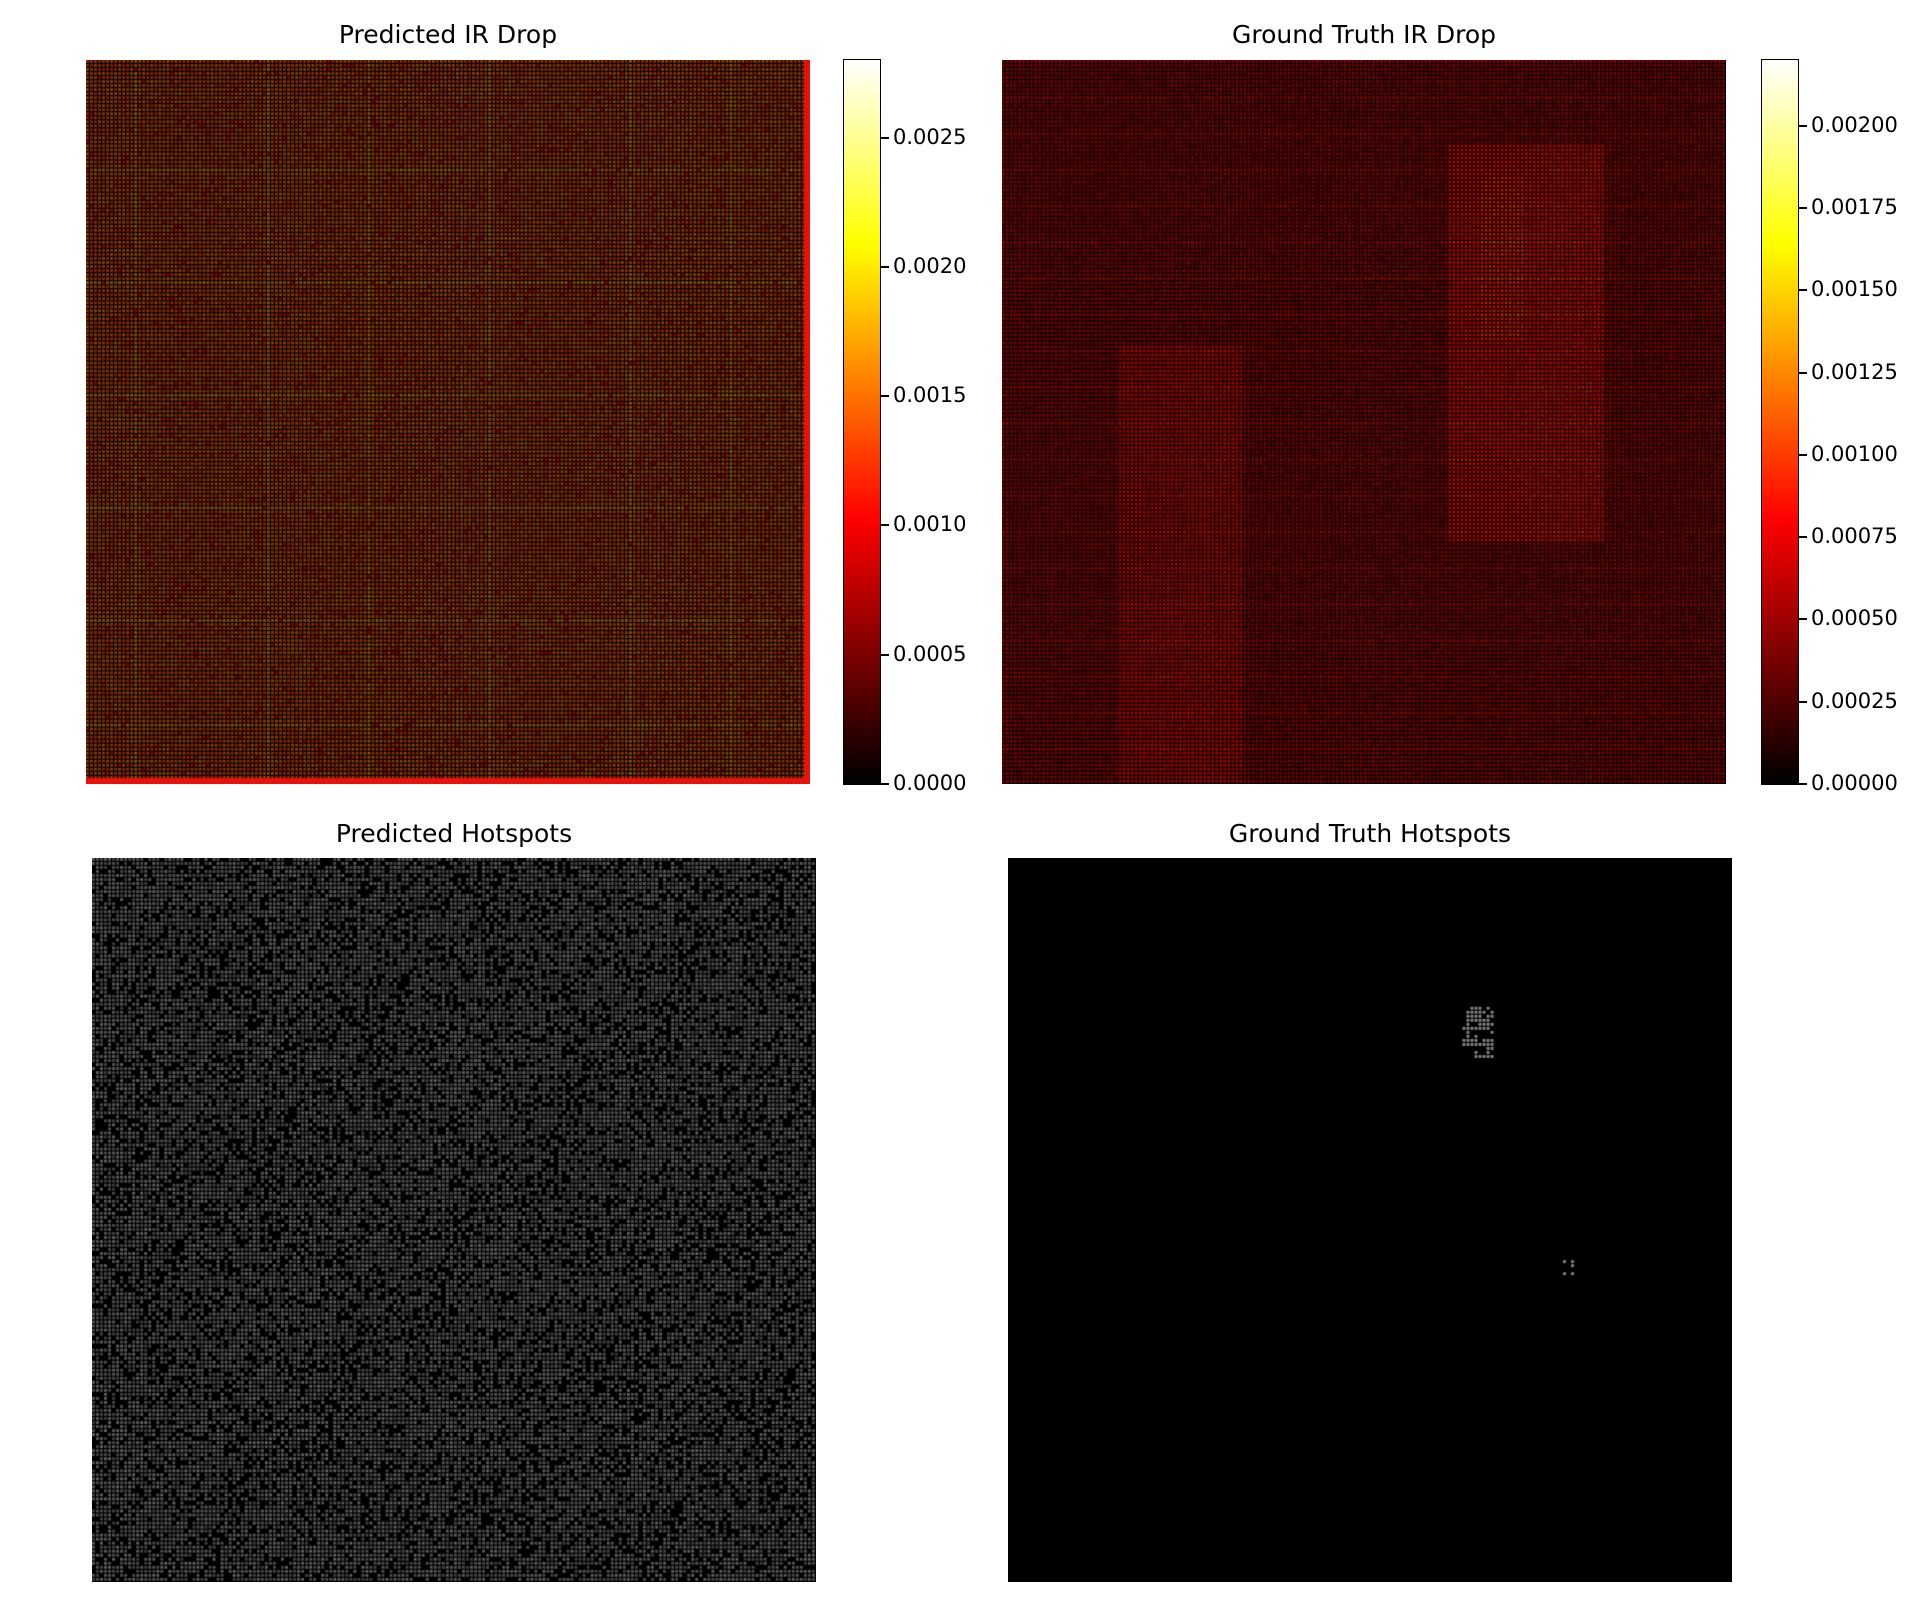  I want to click on ground-truth-ir-drop-title: Ground Truth IR Drop, so click(1364, 34).